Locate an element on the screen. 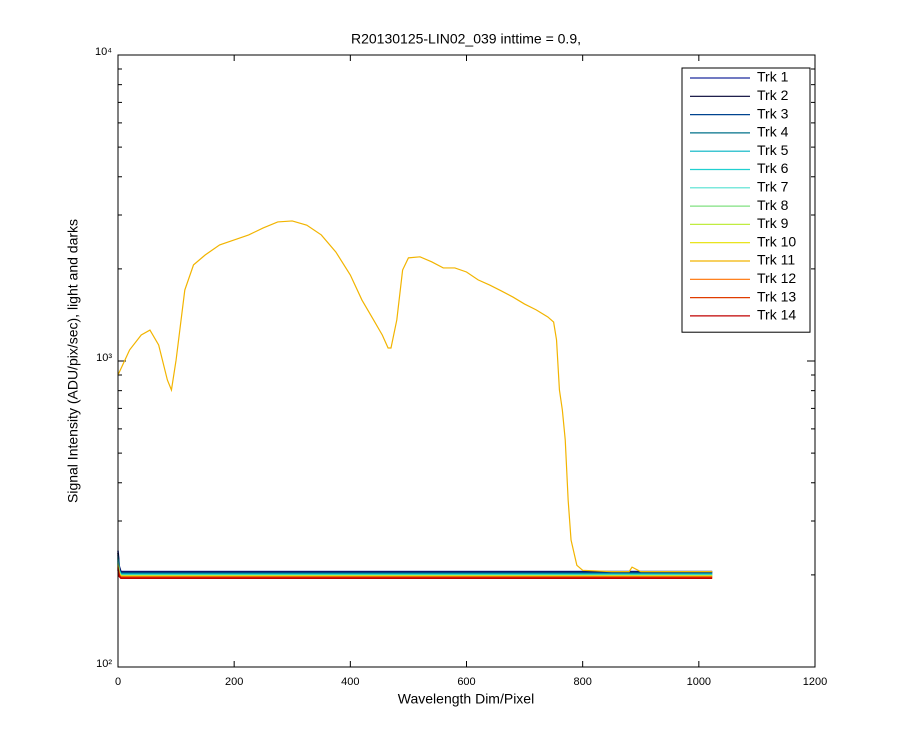  legend-label: Trk 9 is located at coordinates (773, 223).